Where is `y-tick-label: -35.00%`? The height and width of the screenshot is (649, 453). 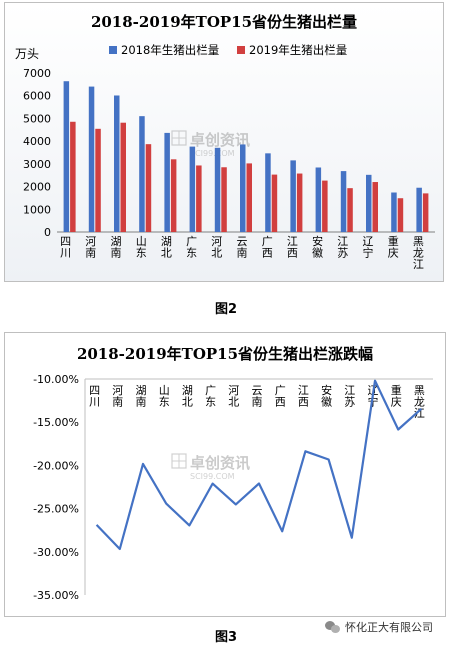 y-tick-label: -35.00% is located at coordinates (56, 595).